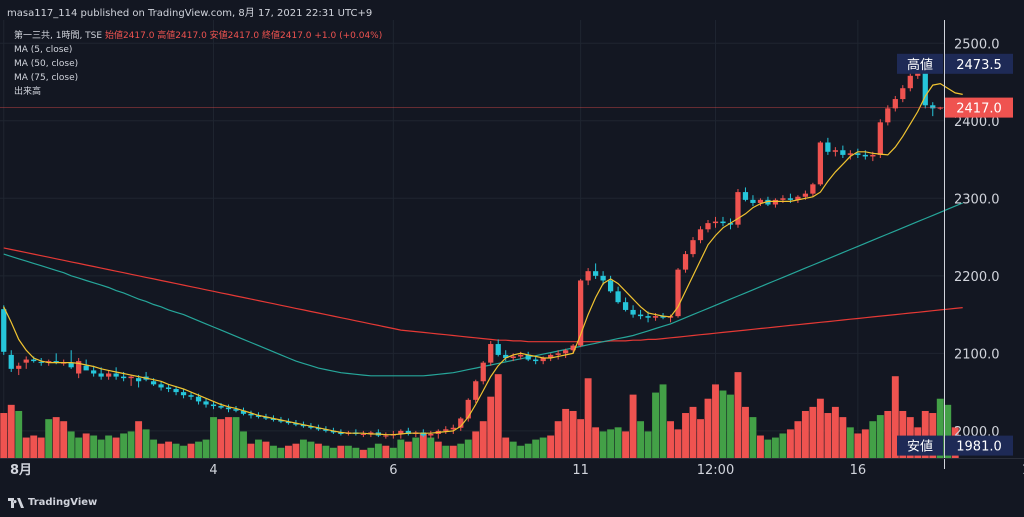 The image size is (1024, 517). Describe the element at coordinates (43, 50) in the screenshot. I see `legend-ma5: MA (5, close)` at that location.